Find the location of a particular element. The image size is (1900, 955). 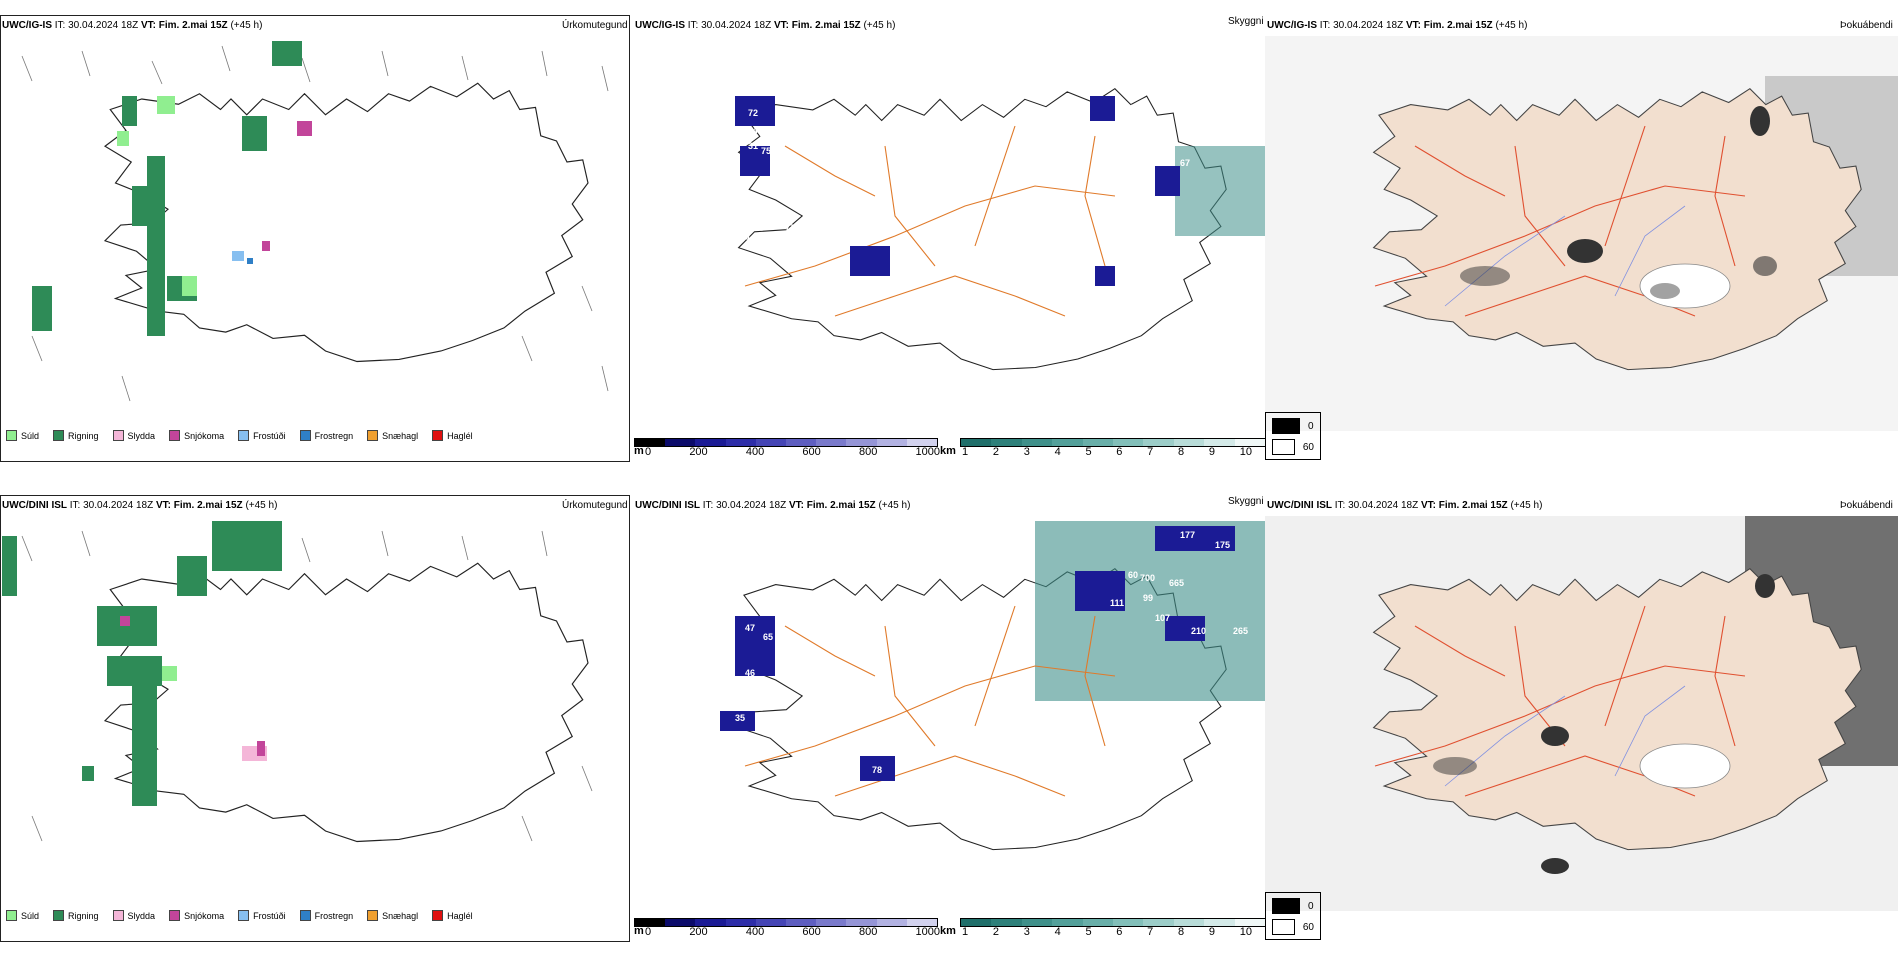

ceiling-ticks: 0 200 400 600 800 1000 is located at coordinates (792, 452).